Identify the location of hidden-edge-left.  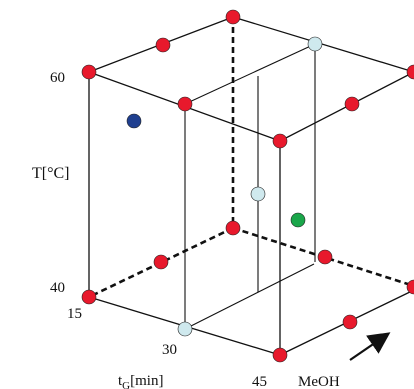
(161, 262).